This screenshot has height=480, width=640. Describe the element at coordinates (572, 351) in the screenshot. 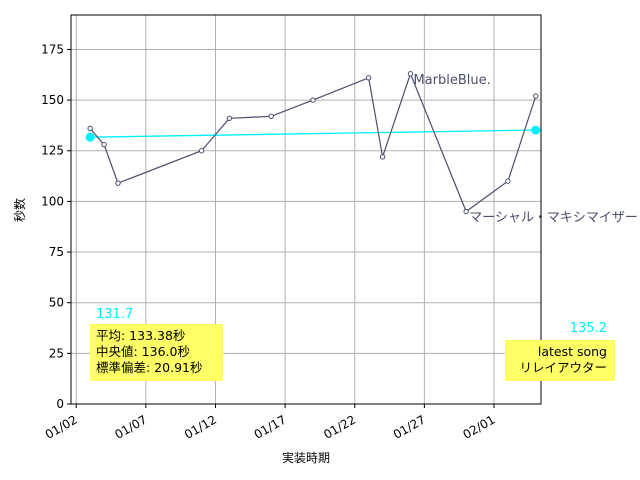

I see `latest-caption: latest song` at that location.